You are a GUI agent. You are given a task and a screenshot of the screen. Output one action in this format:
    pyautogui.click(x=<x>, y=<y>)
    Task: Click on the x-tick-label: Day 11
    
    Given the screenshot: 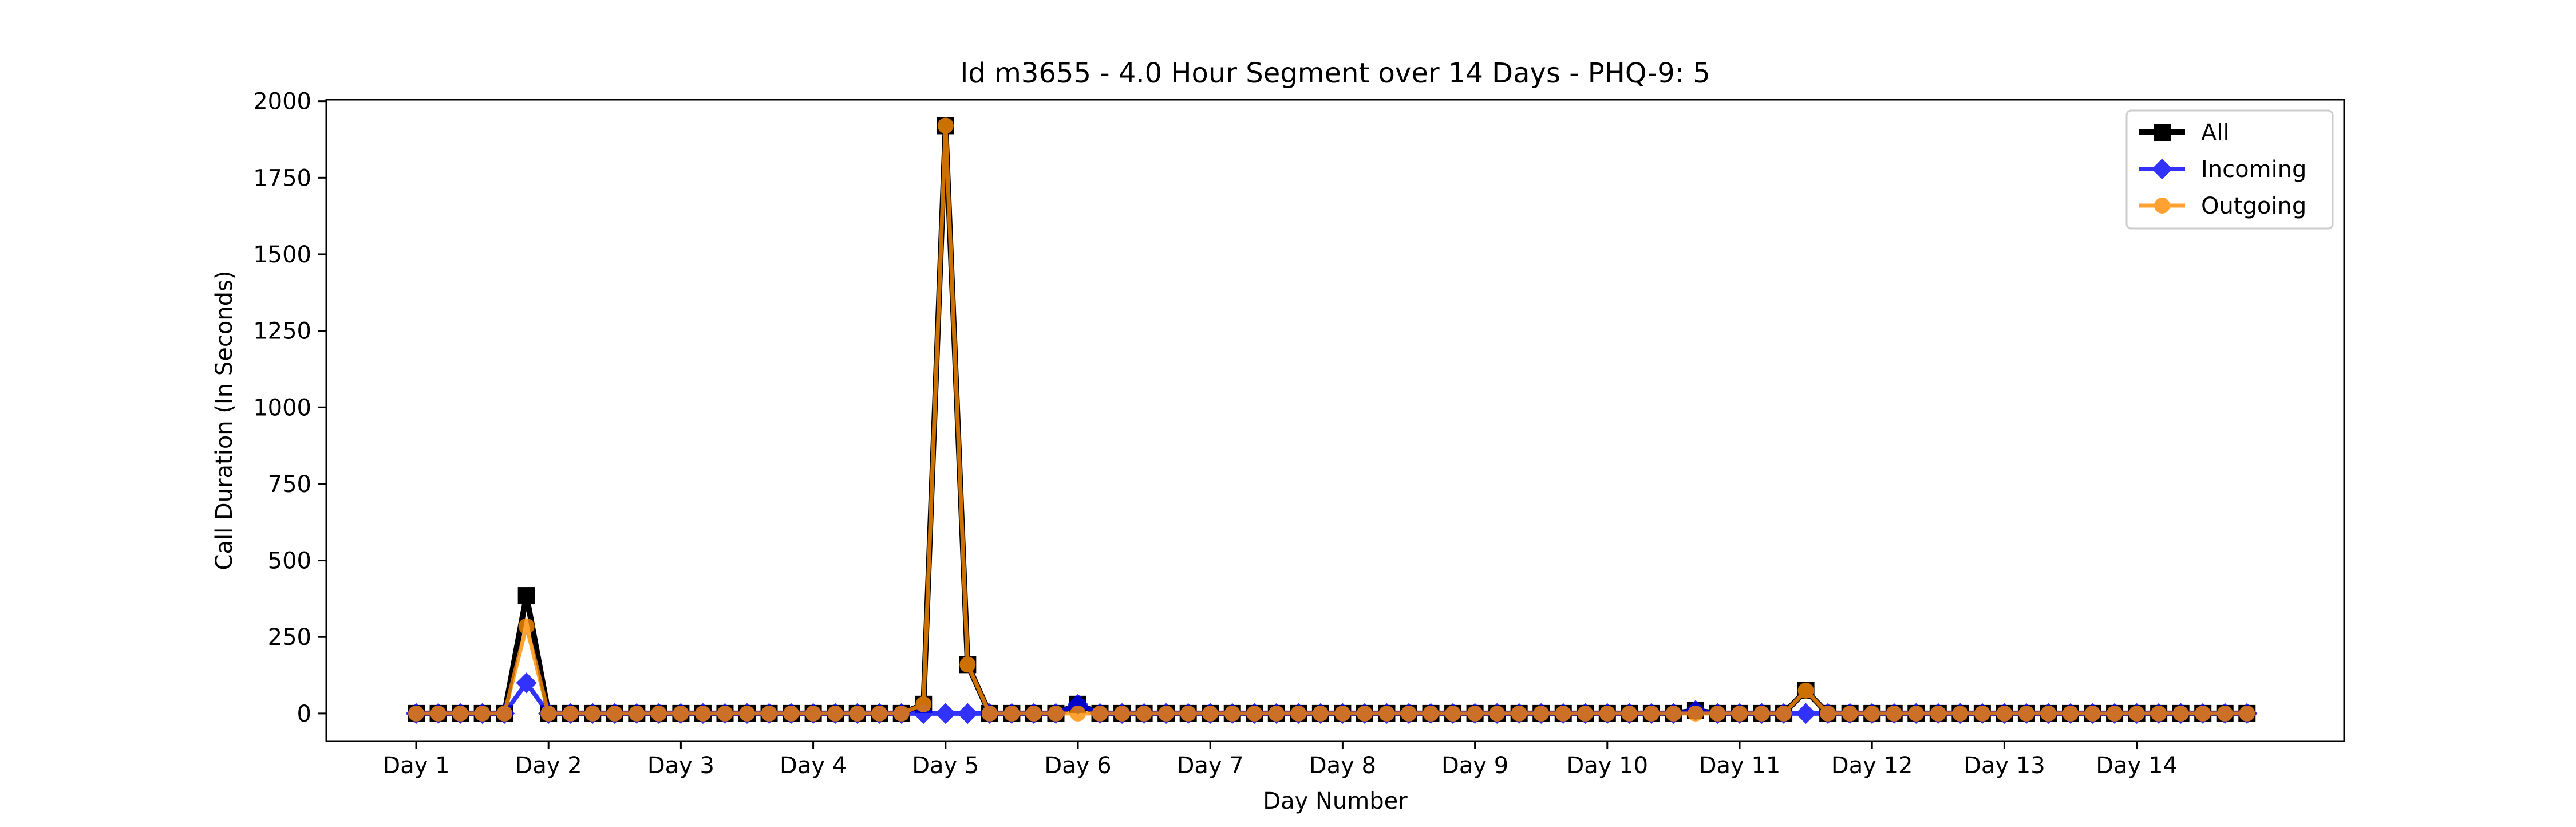 What is the action you would take?
    pyautogui.click(x=1740, y=766)
    